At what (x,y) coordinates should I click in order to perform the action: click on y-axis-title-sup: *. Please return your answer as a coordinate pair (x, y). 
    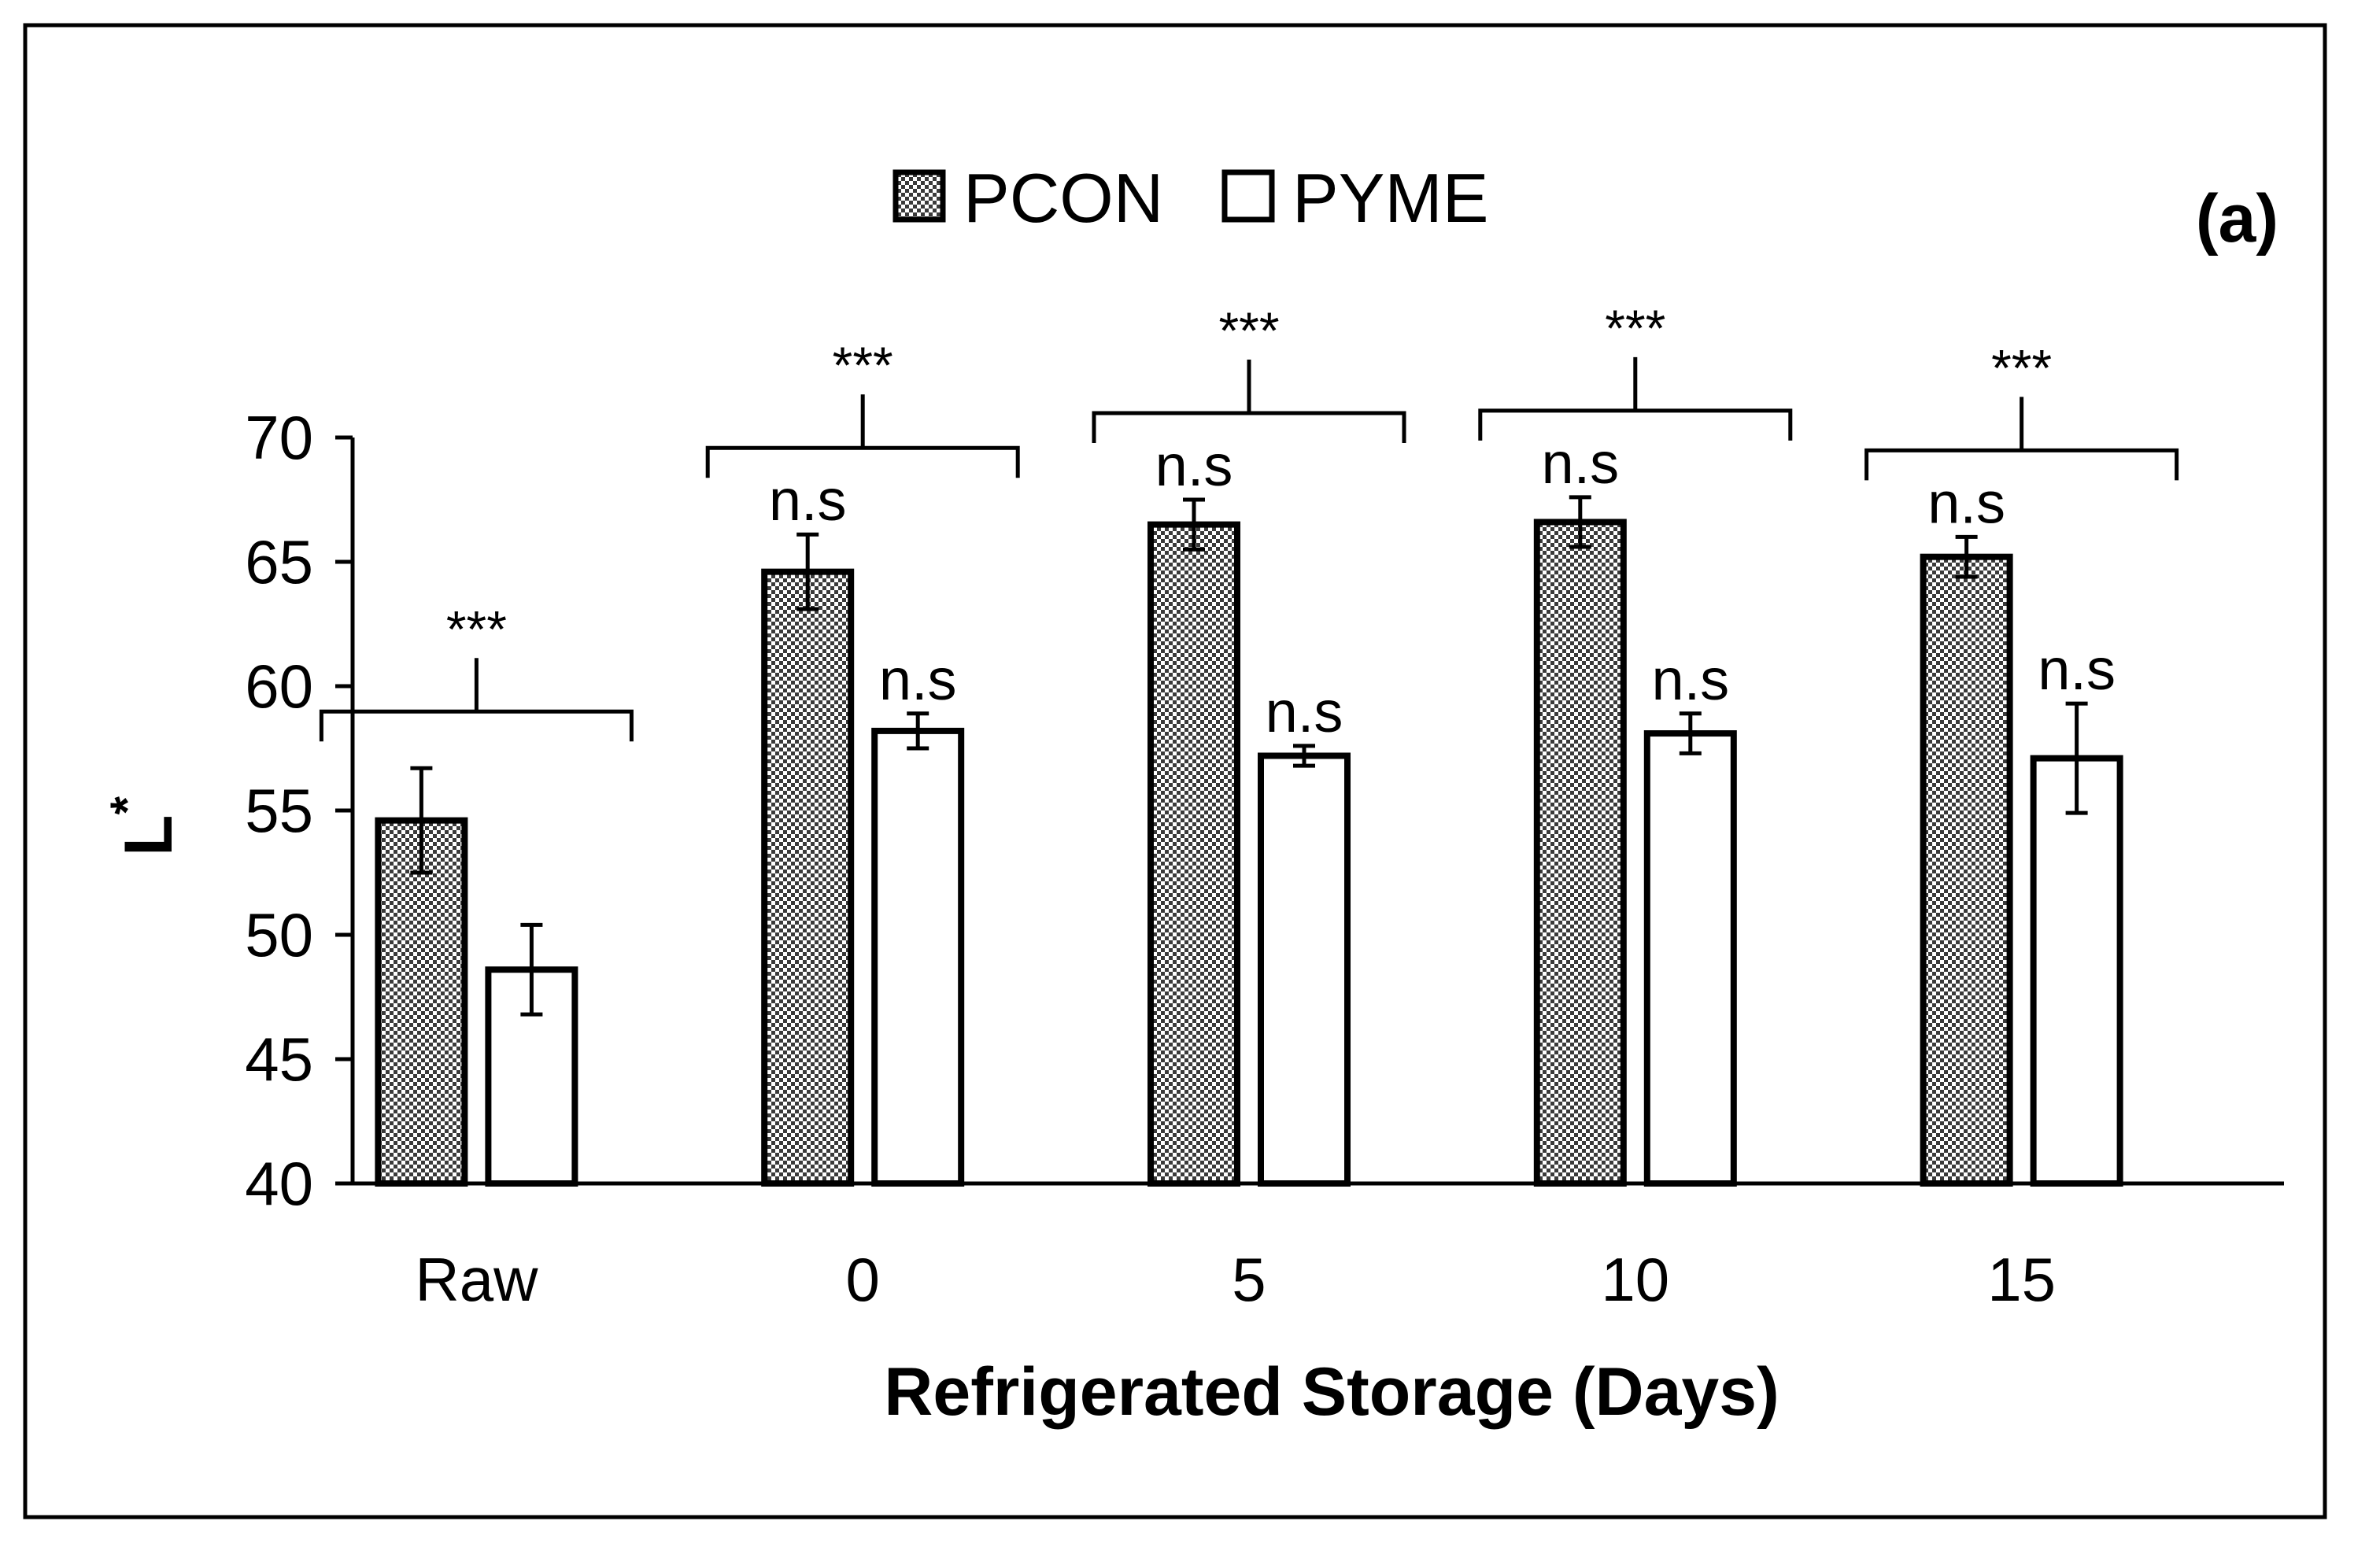
    Looking at the image, I should click on (127, 805).